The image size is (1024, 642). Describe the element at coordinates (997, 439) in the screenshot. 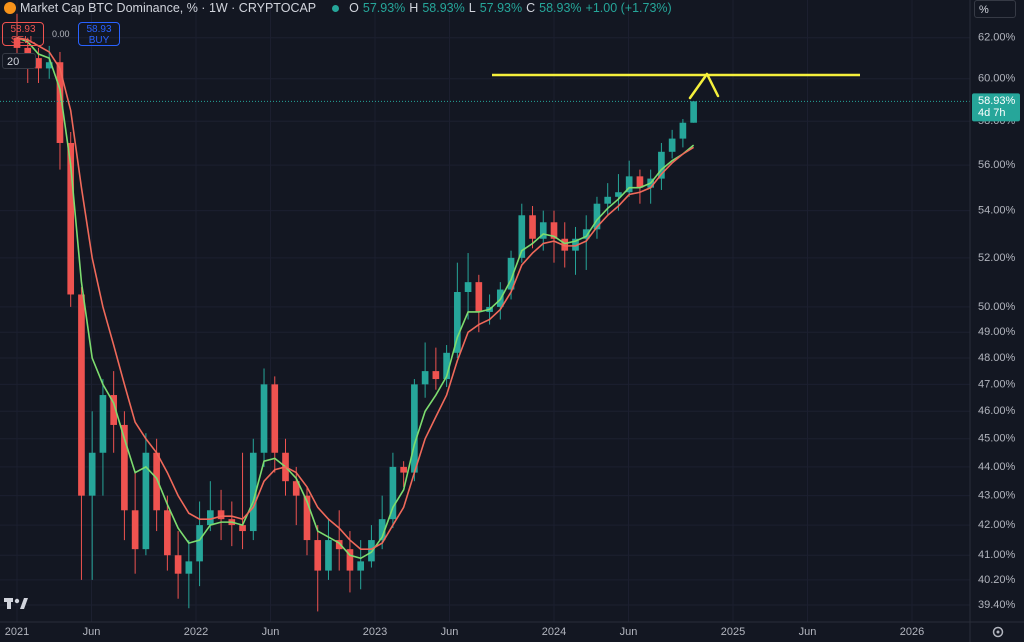

I see `y-tick-label: 45.00%` at that location.